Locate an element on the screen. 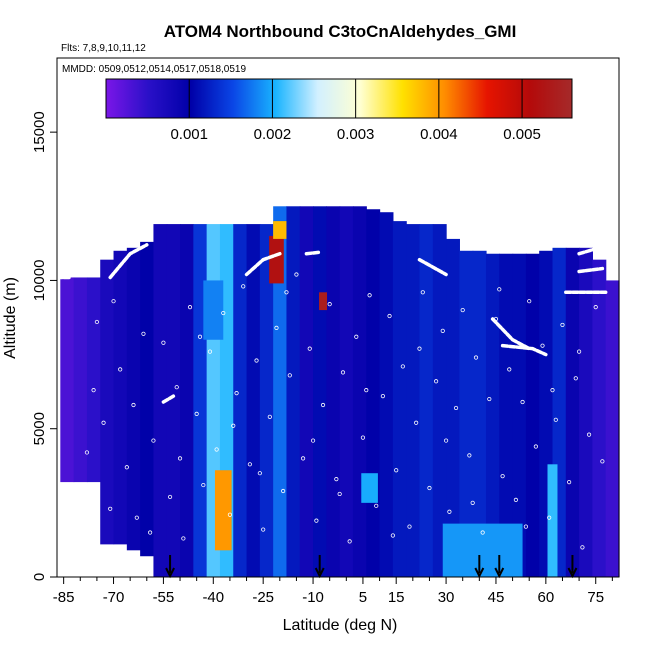 Image resolution: width=650 pixels, height=655 pixels. marker-arrow-head is located at coordinates (319, 573).